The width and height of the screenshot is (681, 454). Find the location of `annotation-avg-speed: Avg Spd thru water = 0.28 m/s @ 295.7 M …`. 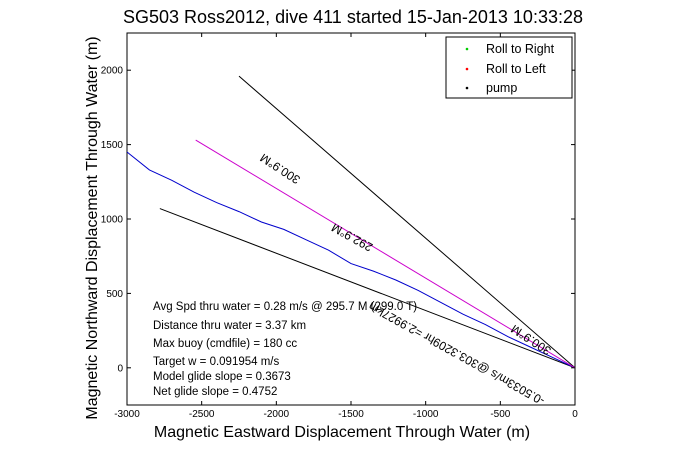

annotation-avg-speed: Avg Spd thru water = 0.28 m/s @ 295.7 M … is located at coordinates (285, 307).